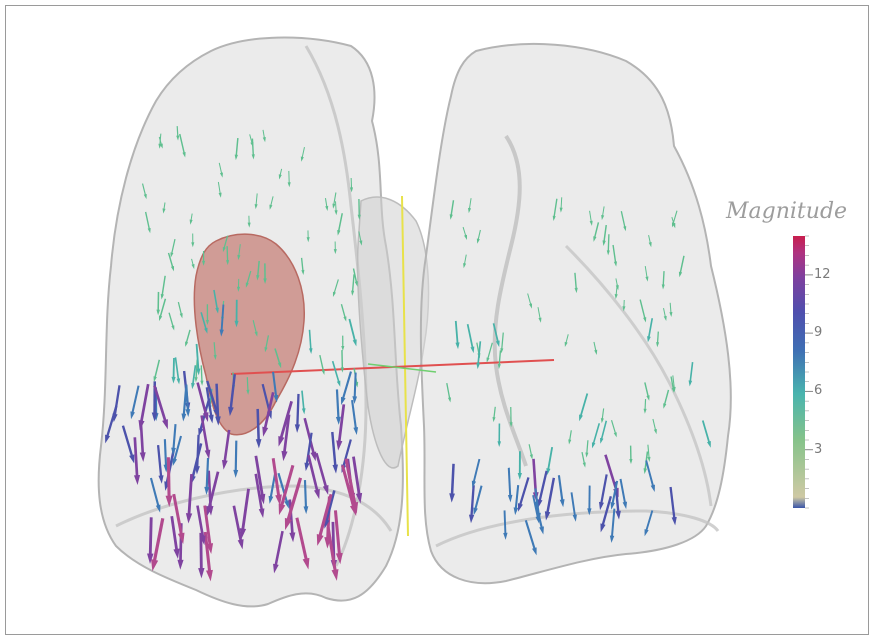  Describe the element at coordinates (402, 368) in the screenshot. I see `axis-depth` at that location.